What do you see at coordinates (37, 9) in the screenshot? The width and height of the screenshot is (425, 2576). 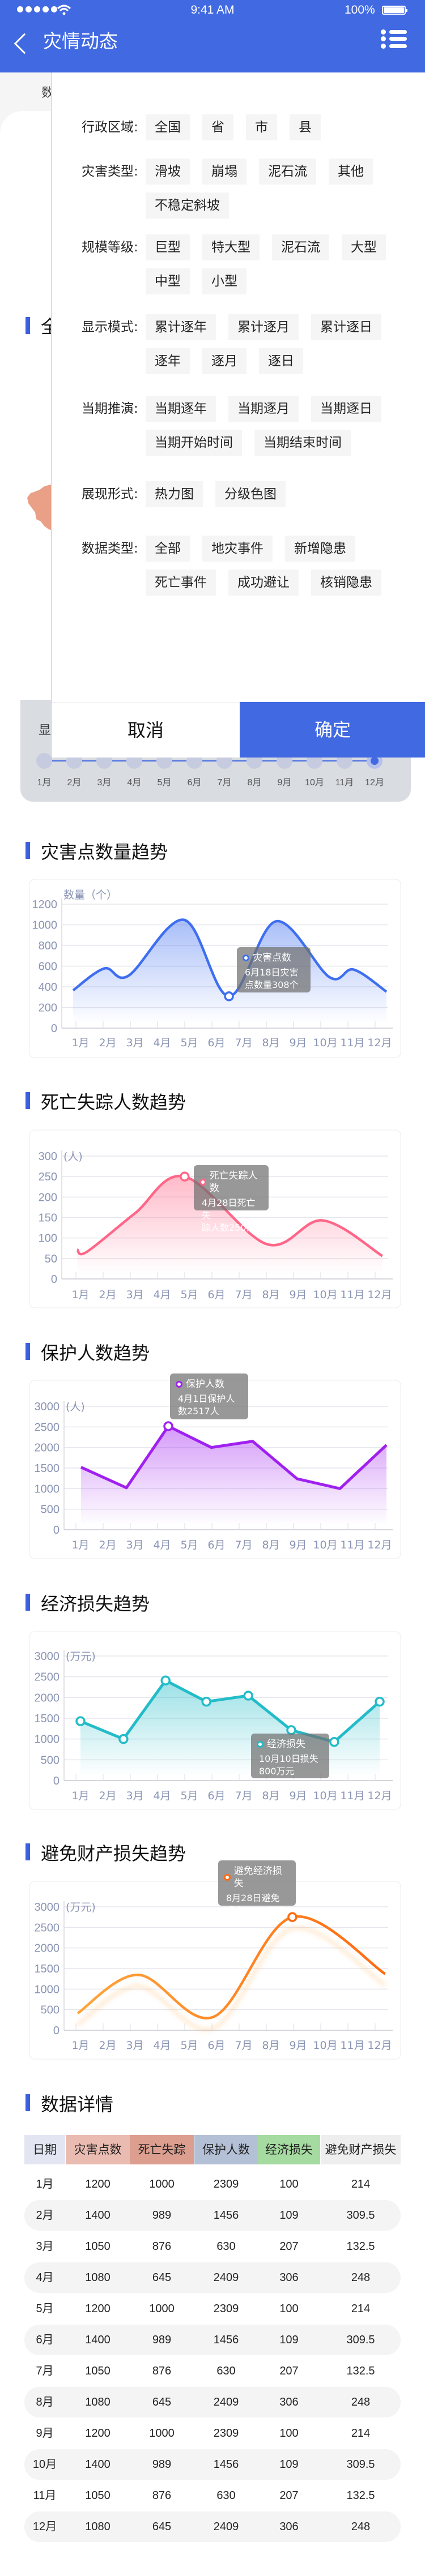 I see `signal-icon` at bounding box center [37, 9].